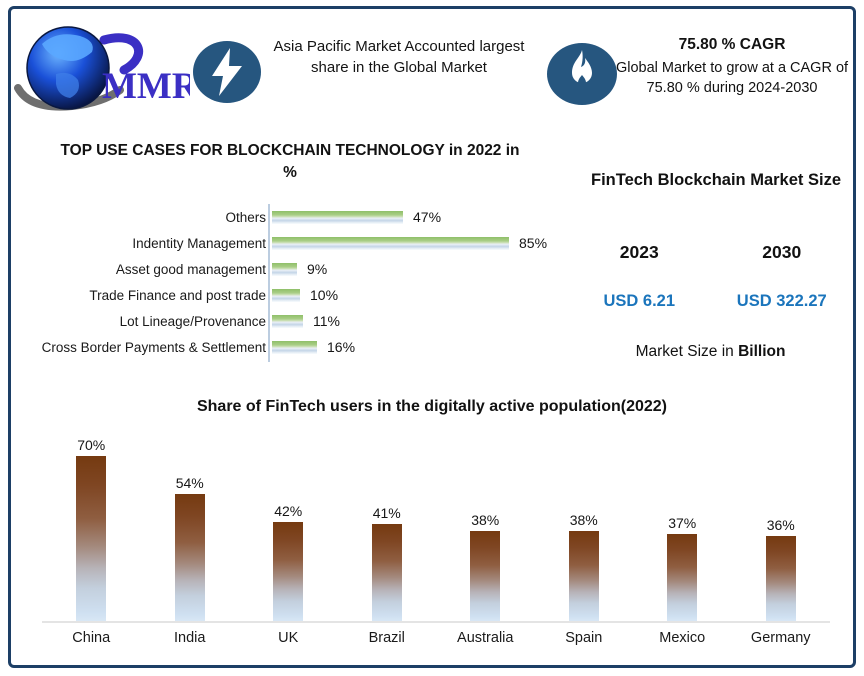  I want to click on lightning-icon, so click(227, 72).